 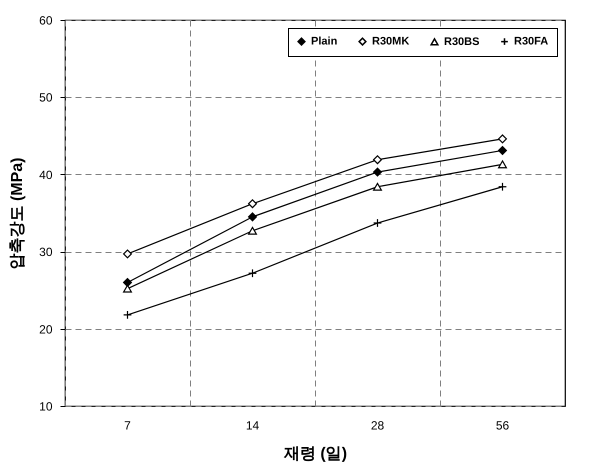 What do you see at coordinates (324, 42) in the screenshot?
I see `legend-label: Plain` at bounding box center [324, 42].